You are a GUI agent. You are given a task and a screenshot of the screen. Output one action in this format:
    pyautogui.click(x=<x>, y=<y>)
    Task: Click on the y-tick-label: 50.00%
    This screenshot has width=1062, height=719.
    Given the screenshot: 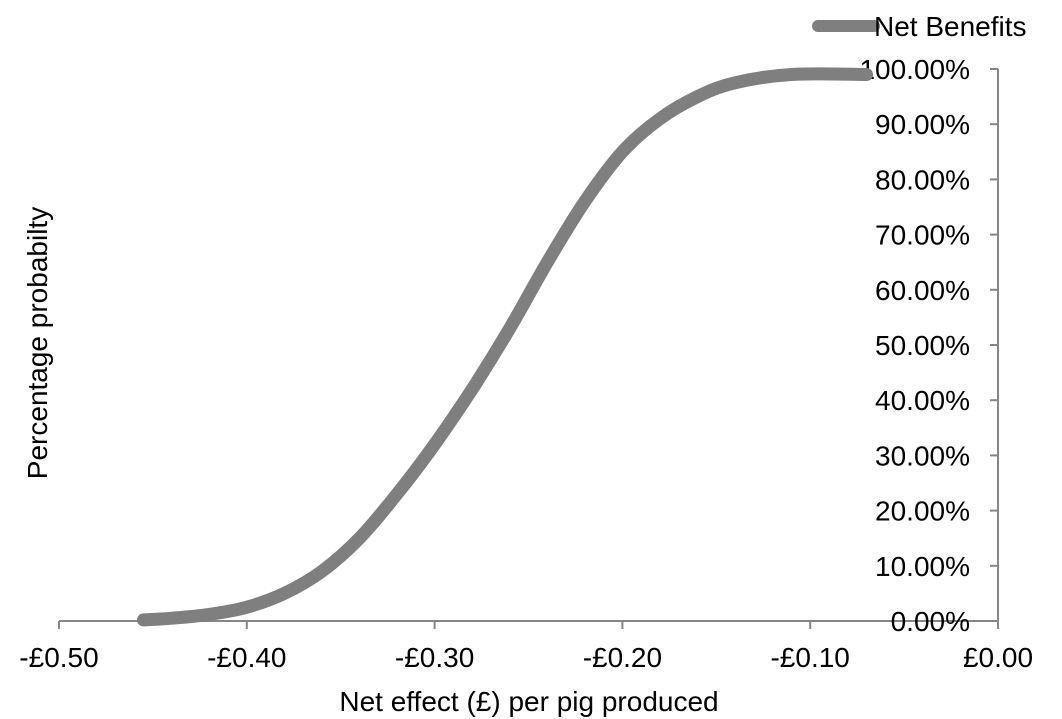 What is the action you would take?
    pyautogui.click(x=922, y=345)
    